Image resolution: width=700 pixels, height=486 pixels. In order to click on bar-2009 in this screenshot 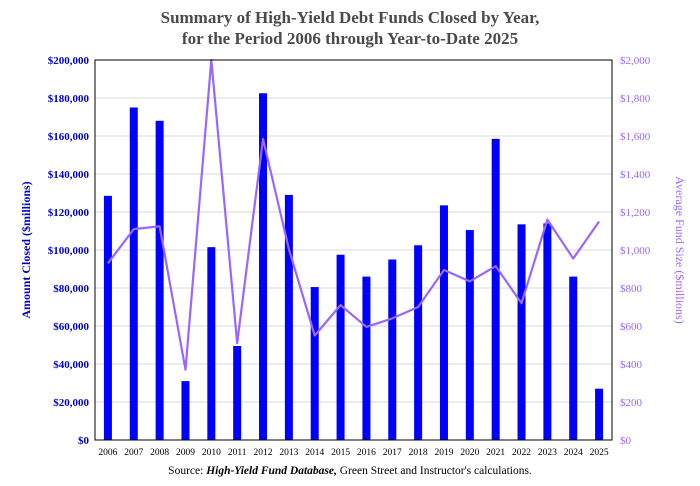, I will do `click(185, 410)`.